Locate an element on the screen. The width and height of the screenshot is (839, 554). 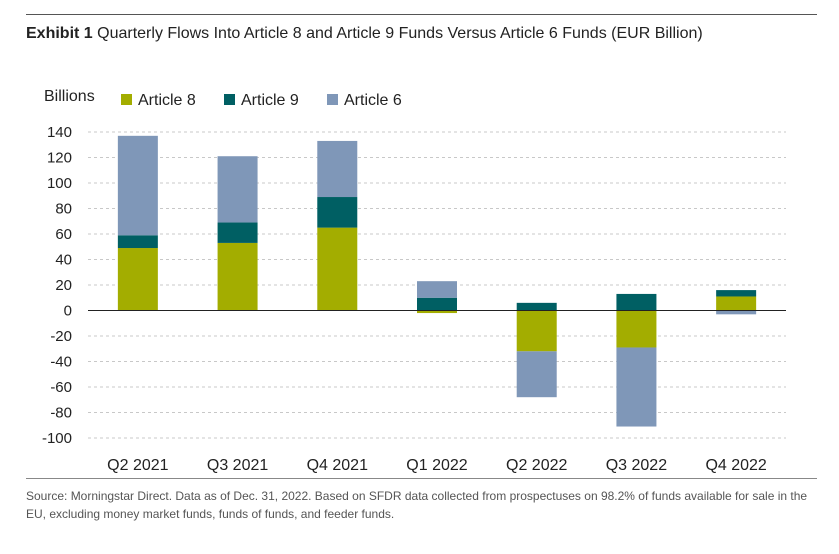
y-tick-label: 120 is located at coordinates (59, 158).